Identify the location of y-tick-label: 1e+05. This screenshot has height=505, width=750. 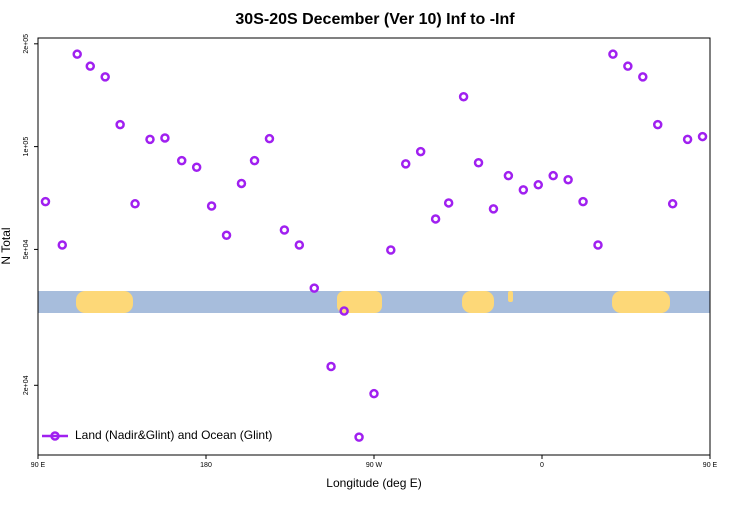
(26, 147).